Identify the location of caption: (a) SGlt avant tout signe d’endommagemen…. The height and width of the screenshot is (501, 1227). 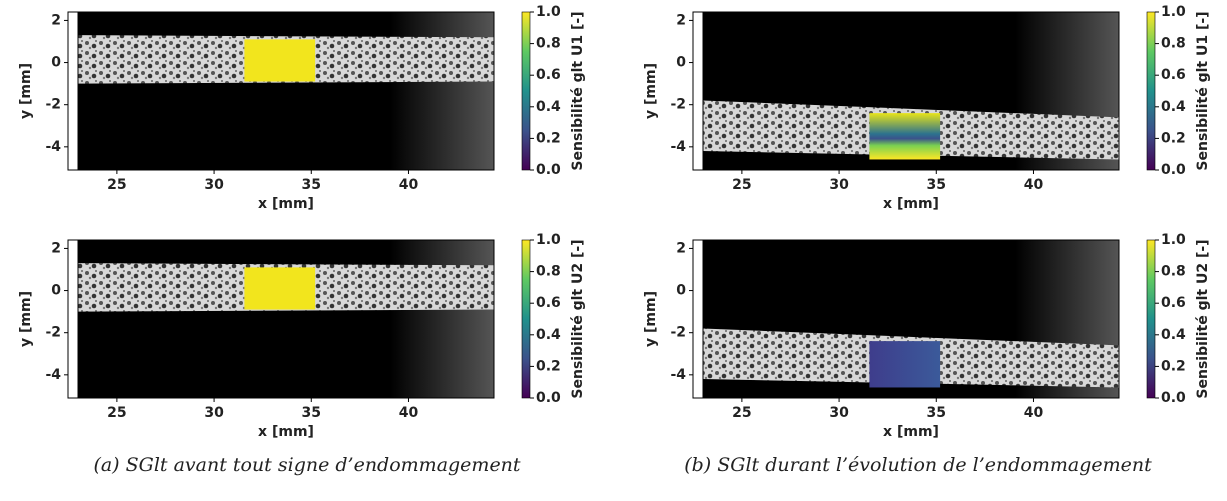
(306, 465).